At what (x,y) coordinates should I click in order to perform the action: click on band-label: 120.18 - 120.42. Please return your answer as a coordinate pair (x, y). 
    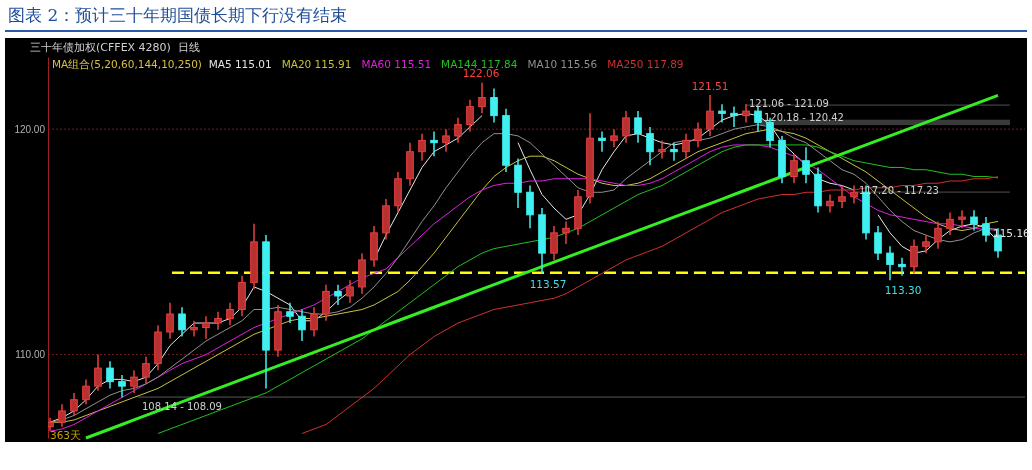
    Looking at the image, I should click on (804, 117).